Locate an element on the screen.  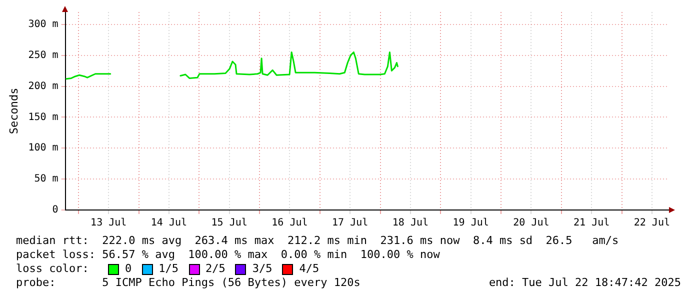
x-tick-label: 21 Jul is located at coordinates (592, 223).